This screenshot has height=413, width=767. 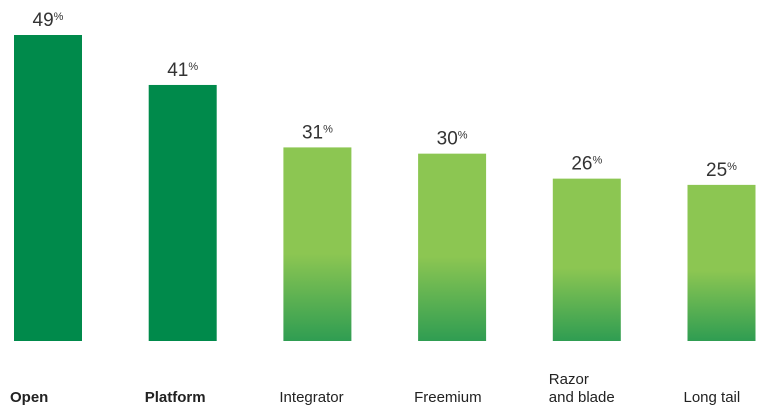 I want to click on category-label: Long tail, so click(x=712, y=397).